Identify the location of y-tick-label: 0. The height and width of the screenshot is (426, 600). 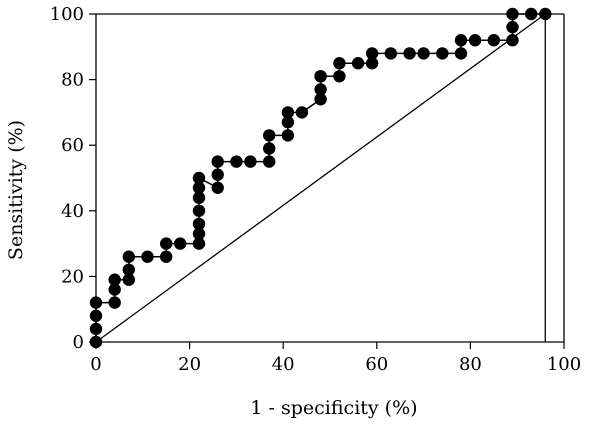
(78, 342).